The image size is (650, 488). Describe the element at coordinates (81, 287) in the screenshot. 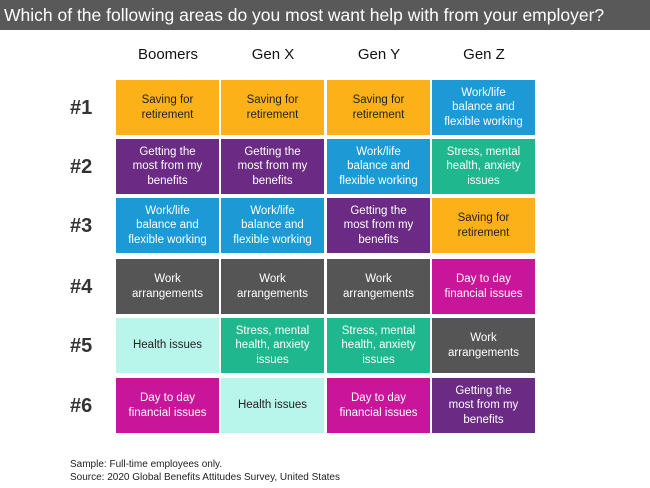

I see `rank-label-4: #4` at that location.